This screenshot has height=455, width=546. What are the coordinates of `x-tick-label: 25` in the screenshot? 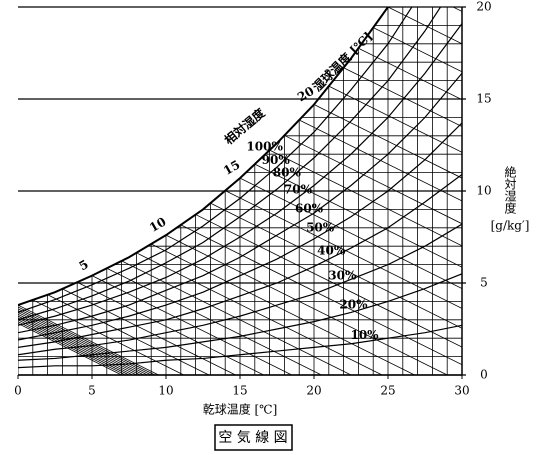 It's located at (387, 391).